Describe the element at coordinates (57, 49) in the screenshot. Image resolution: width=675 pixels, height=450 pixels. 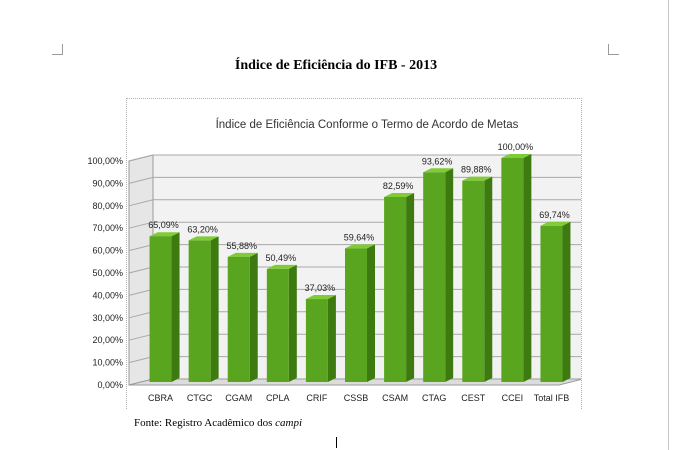
I see `crop-mark-top-left` at that location.